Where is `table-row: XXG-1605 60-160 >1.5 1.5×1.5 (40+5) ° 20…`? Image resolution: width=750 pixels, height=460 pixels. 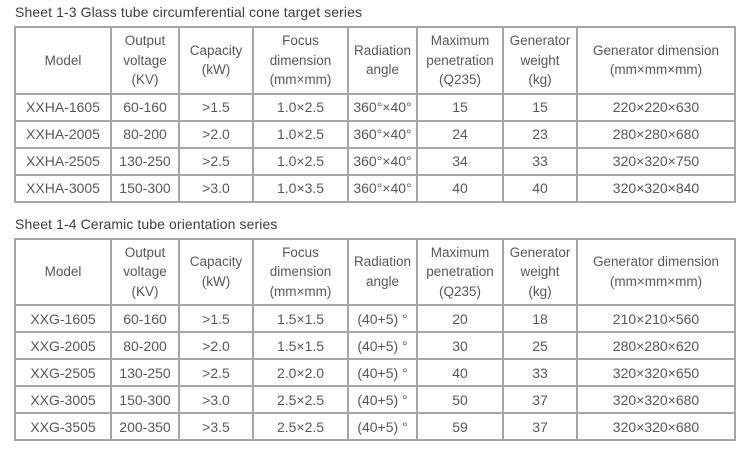 table-row: XXG-1605 60-160 >1.5 1.5×1.5 (40+5) ° 20… is located at coordinates (375, 319).